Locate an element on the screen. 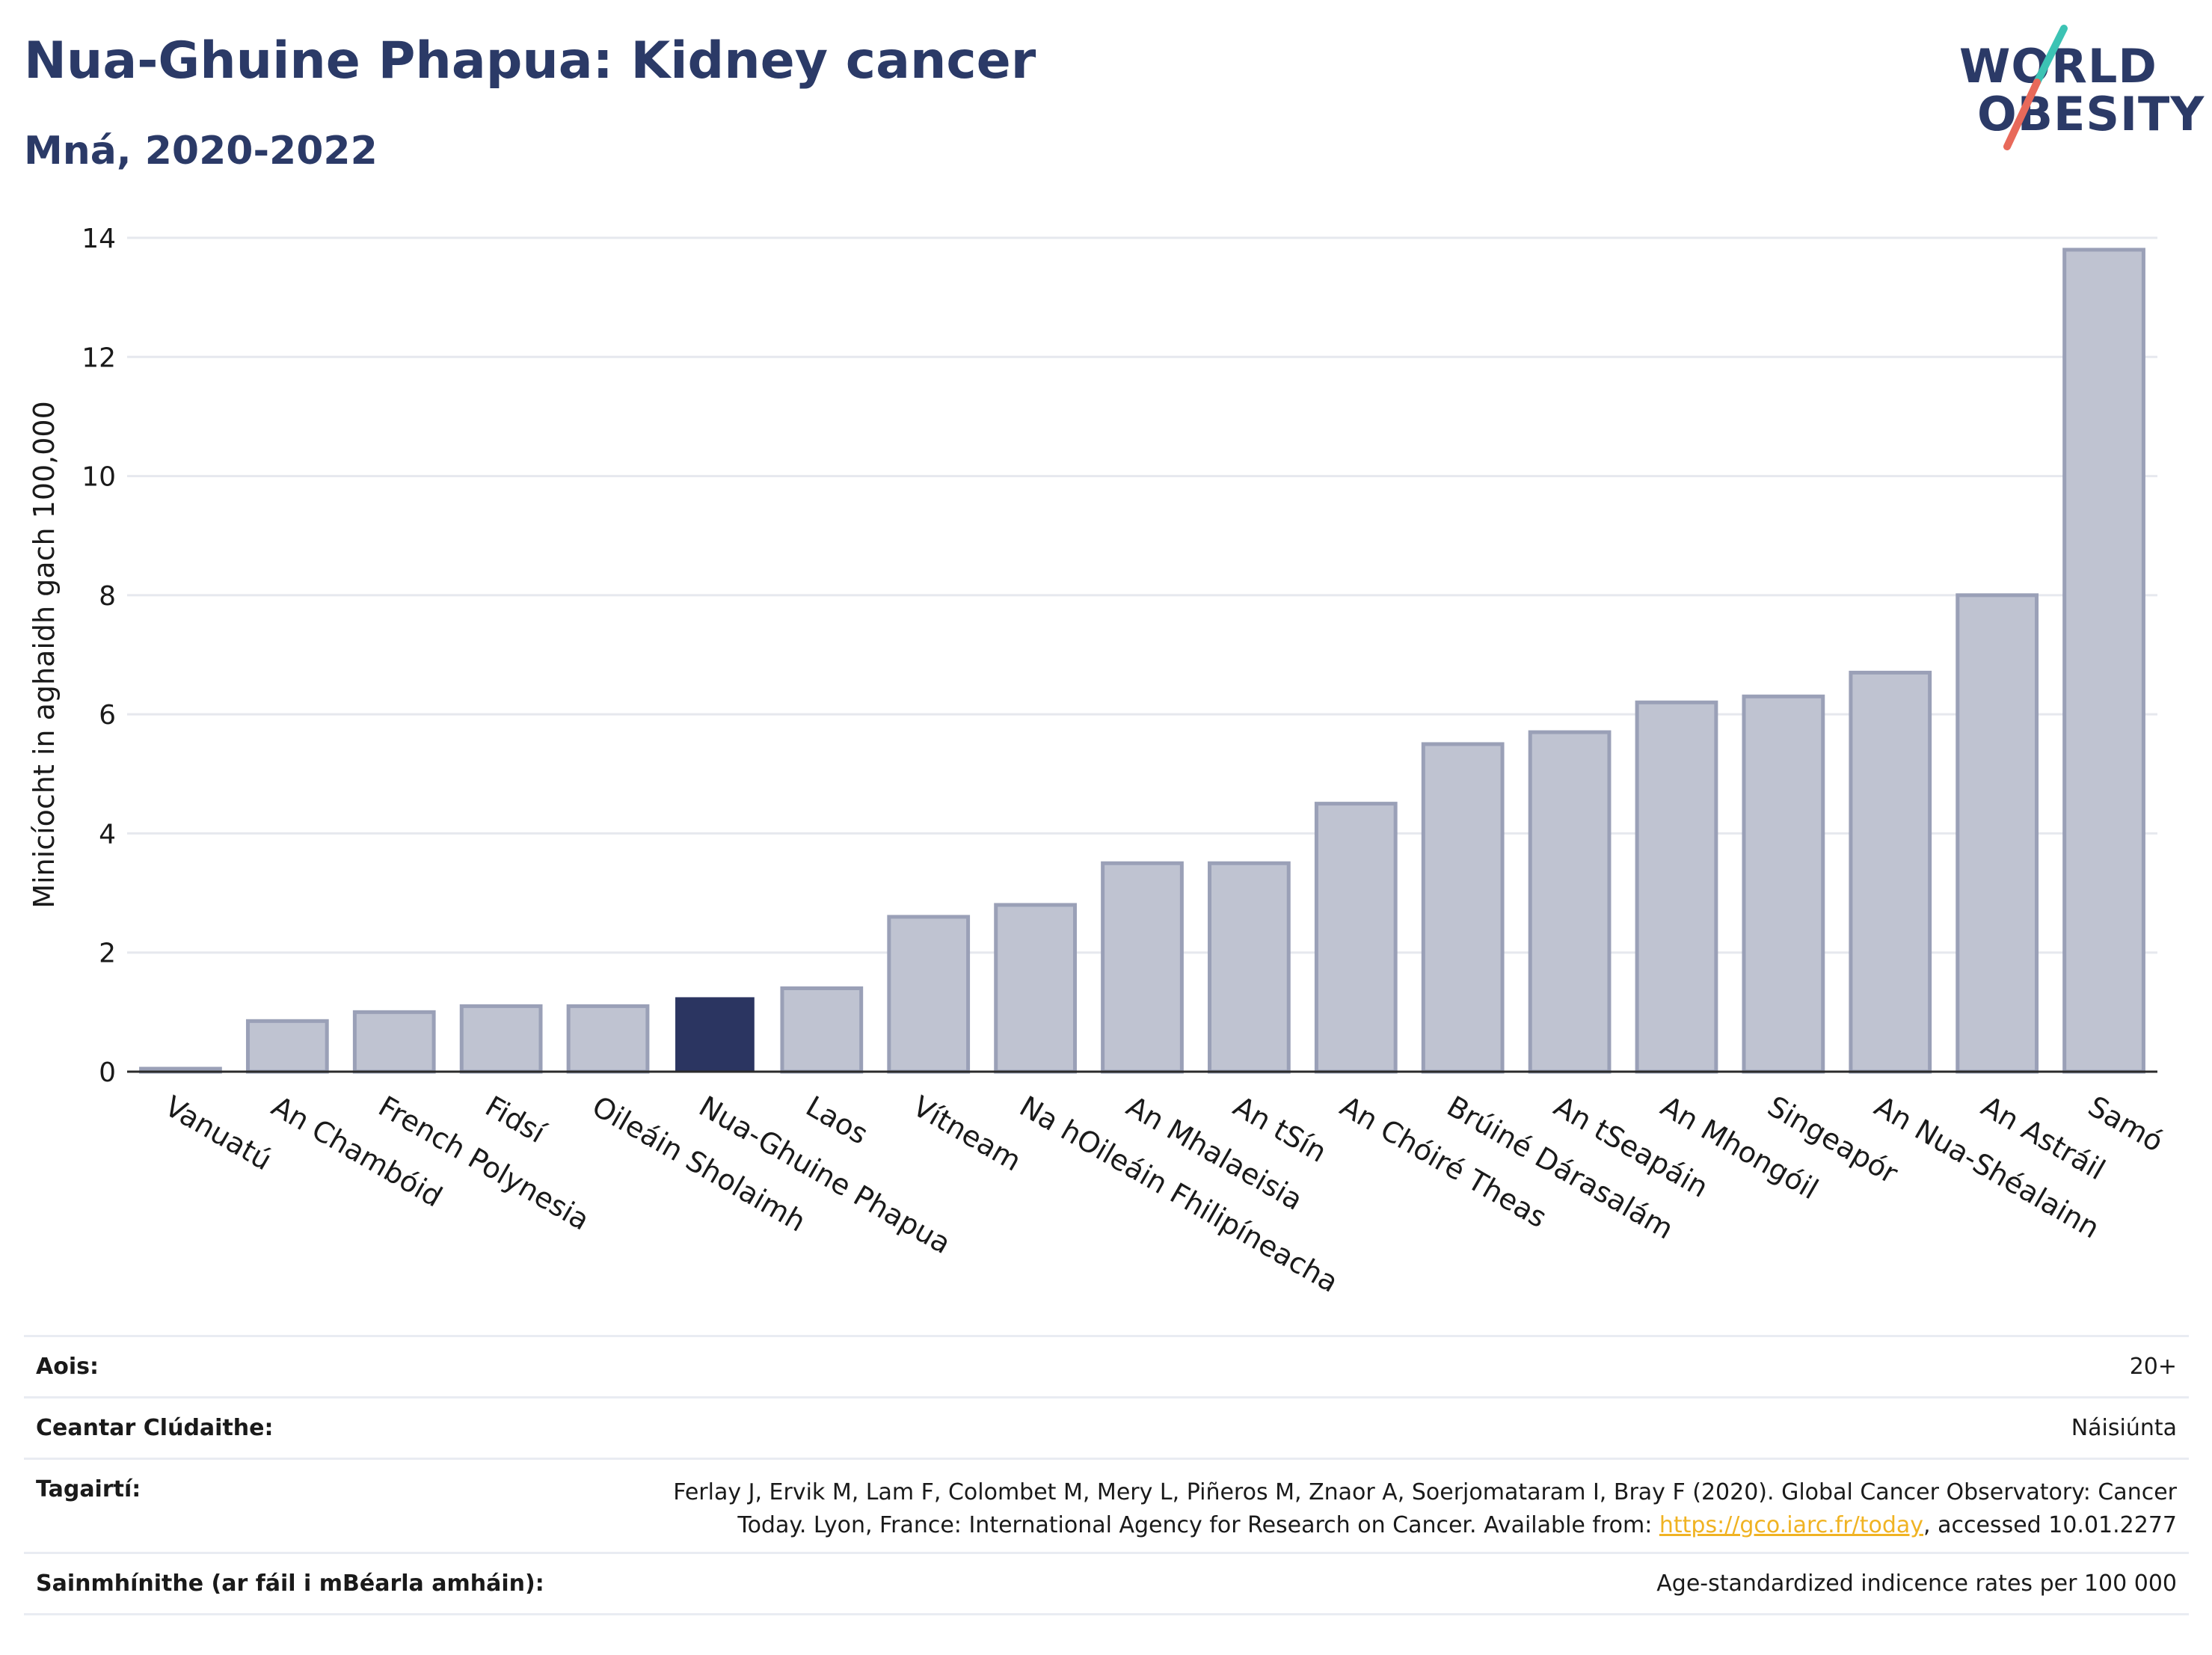 The image size is (2212, 1655). y-tick-label: 10 is located at coordinates (99, 477).